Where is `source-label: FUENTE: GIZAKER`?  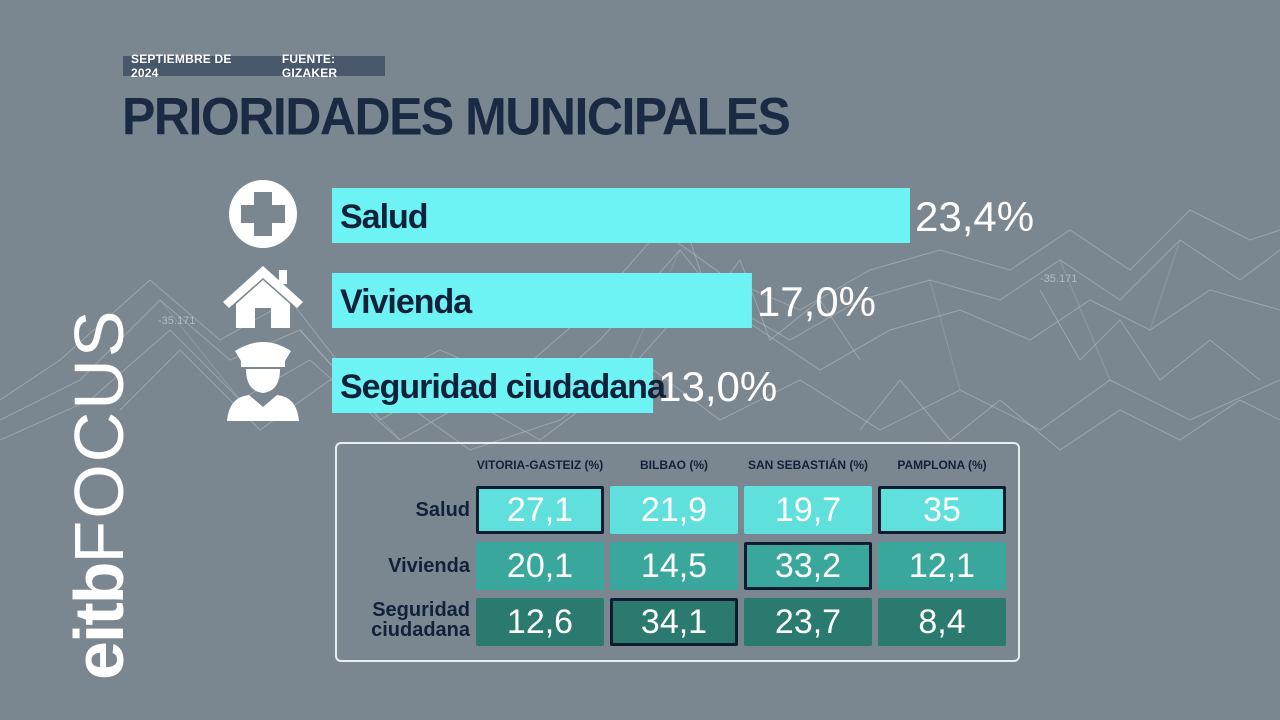
source-label: FUENTE: GIZAKER is located at coordinates (309, 66).